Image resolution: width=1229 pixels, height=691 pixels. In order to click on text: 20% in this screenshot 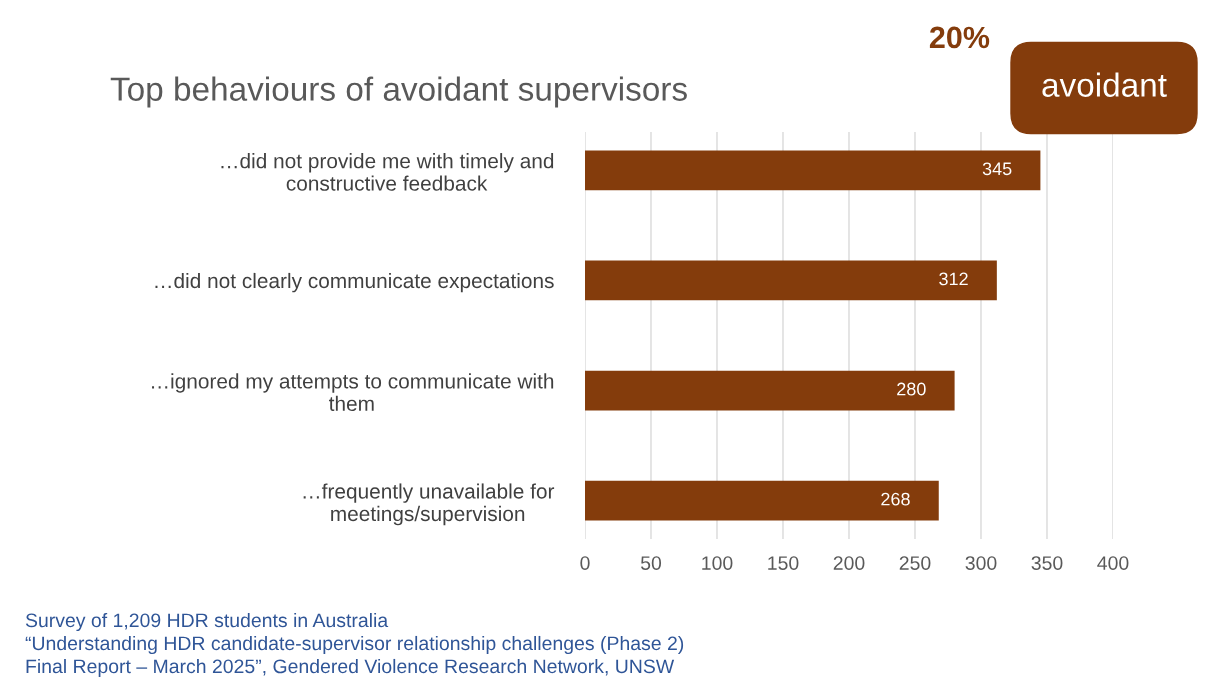, I will do `click(959, 37)`.